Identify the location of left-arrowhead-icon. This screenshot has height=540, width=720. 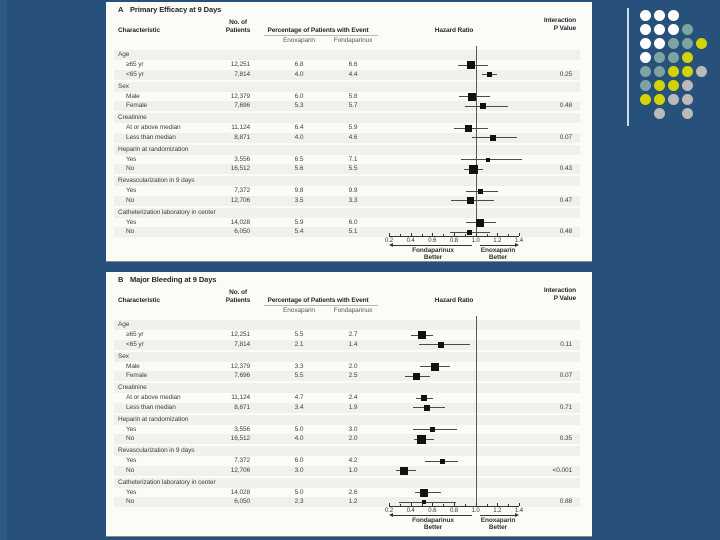
(391, 515).